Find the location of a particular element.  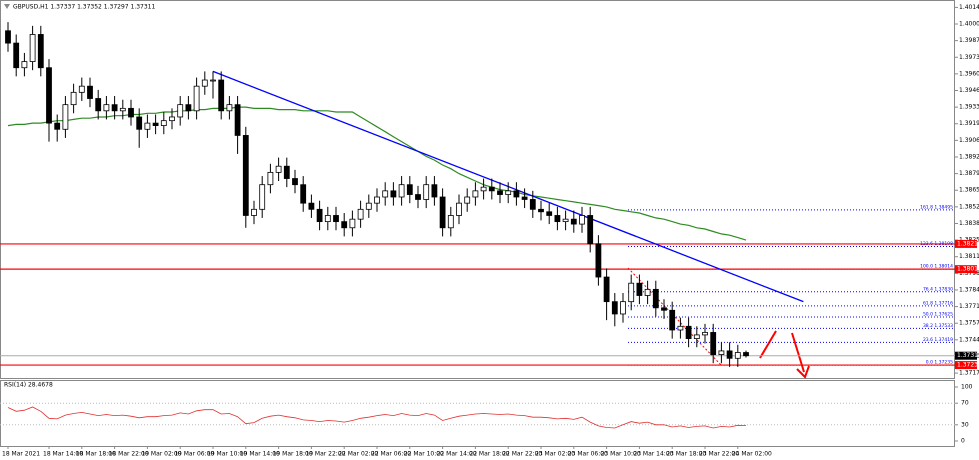

fib-label: 76.4 1.37830 is located at coordinates (938, 289).